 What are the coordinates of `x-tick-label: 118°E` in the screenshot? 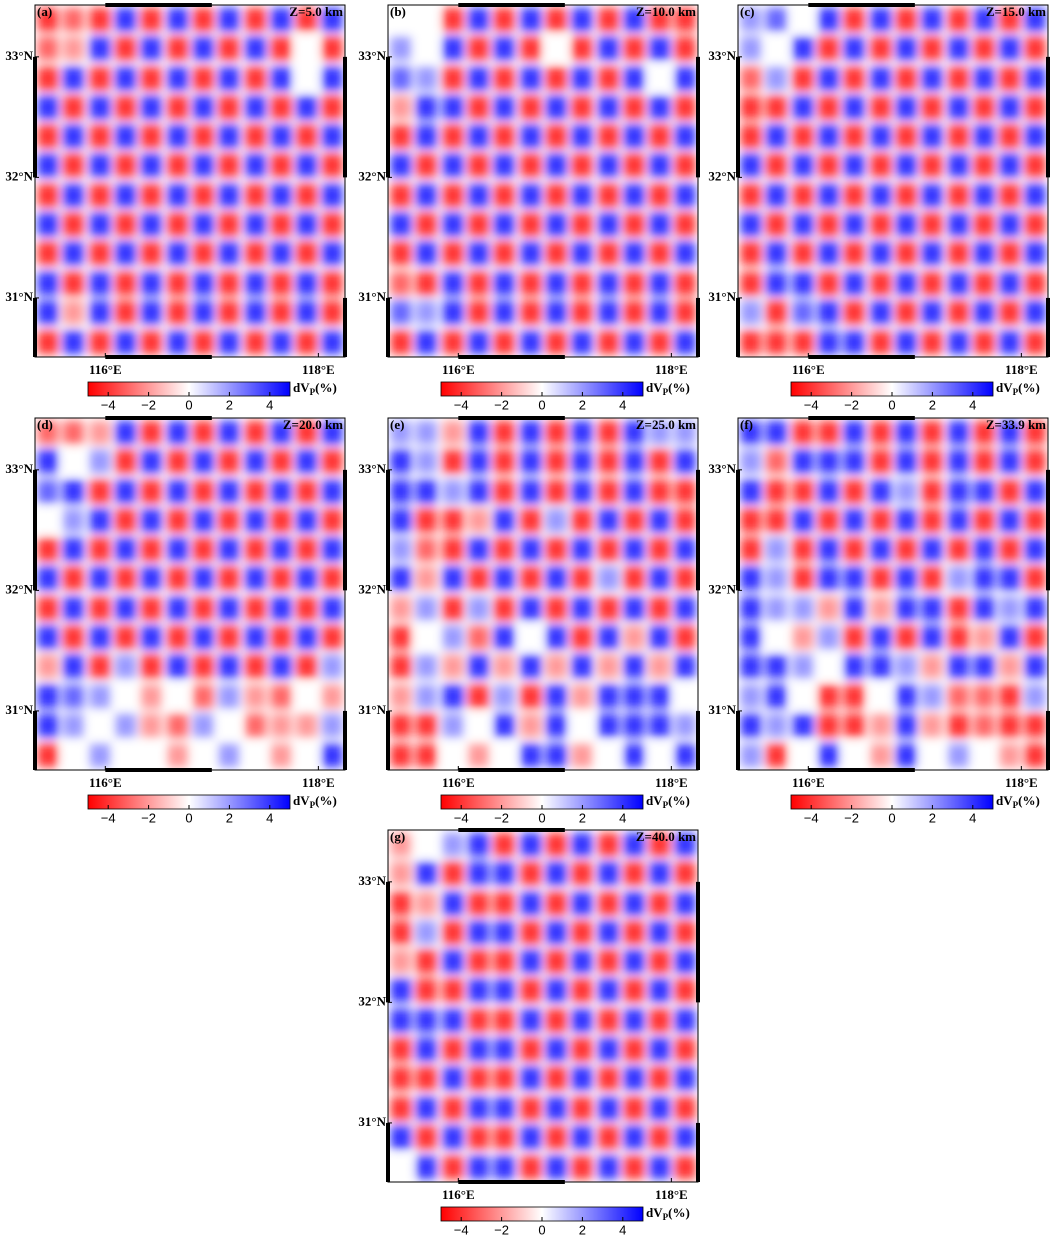 It's located at (671, 1194).